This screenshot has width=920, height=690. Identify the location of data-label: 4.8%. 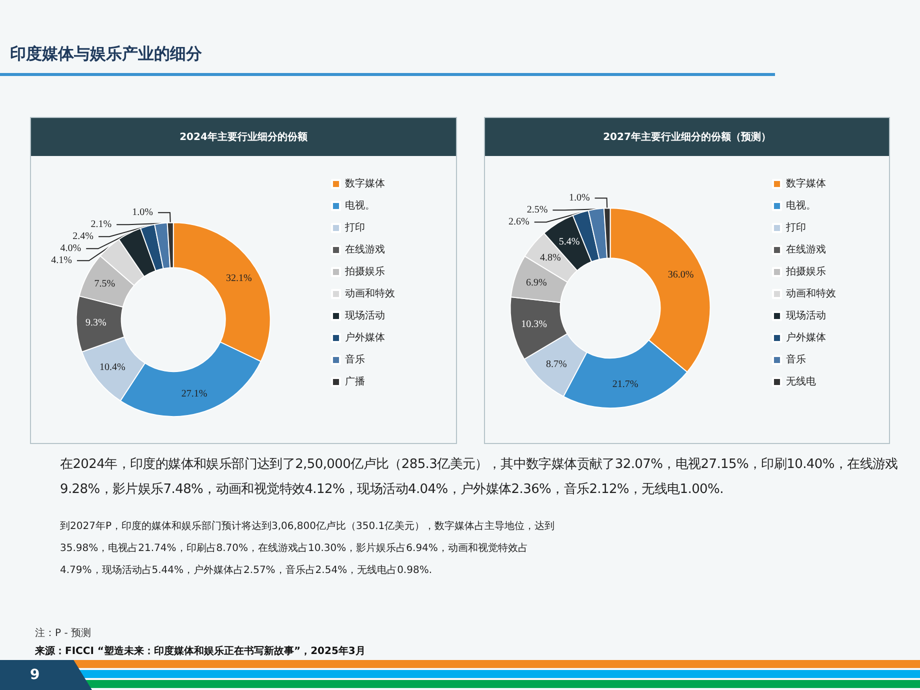
(550, 258).